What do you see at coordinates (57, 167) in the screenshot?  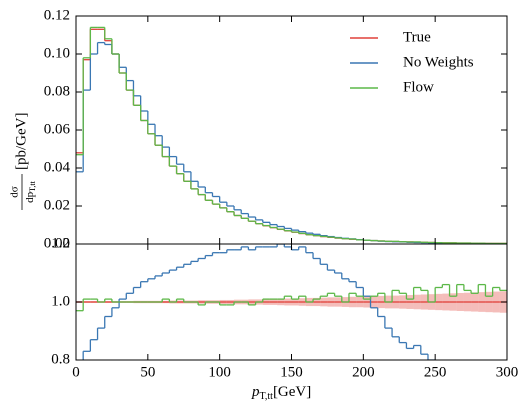 I see `y-tick-label: 0.04` at bounding box center [57, 167].